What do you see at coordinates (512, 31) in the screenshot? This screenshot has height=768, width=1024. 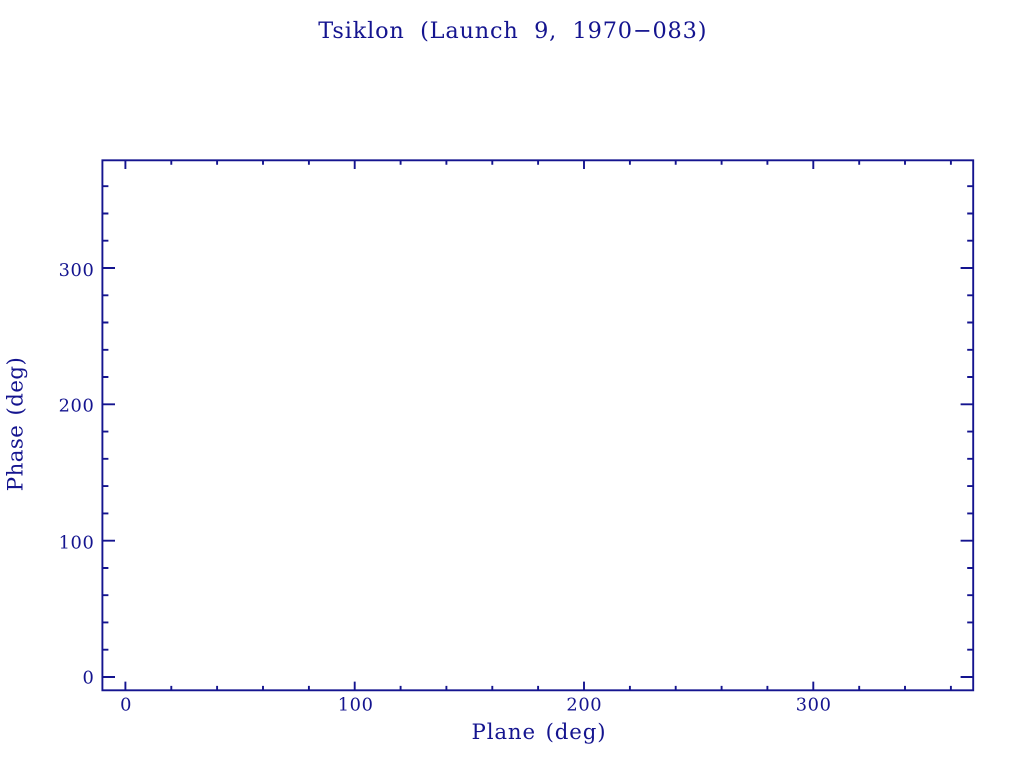 I see `svg-text: Tsiklon (Launch 9, 1970−083)` at bounding box center [512, 31].